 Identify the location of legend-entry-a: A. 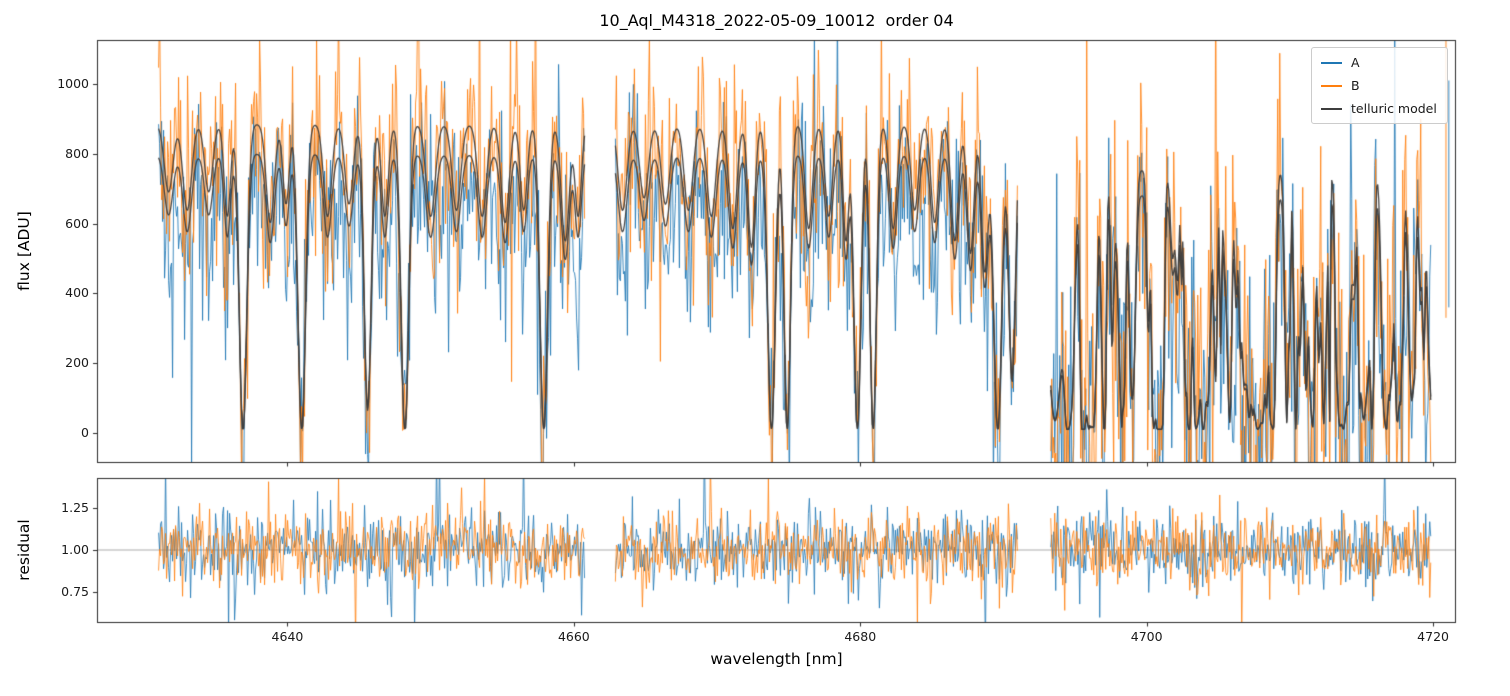
(1379, 62).